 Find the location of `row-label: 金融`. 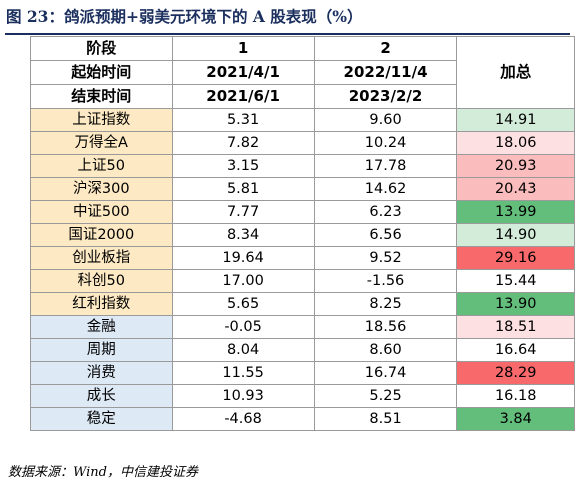

row-label: 金融 is located at coordinates (101, 327).